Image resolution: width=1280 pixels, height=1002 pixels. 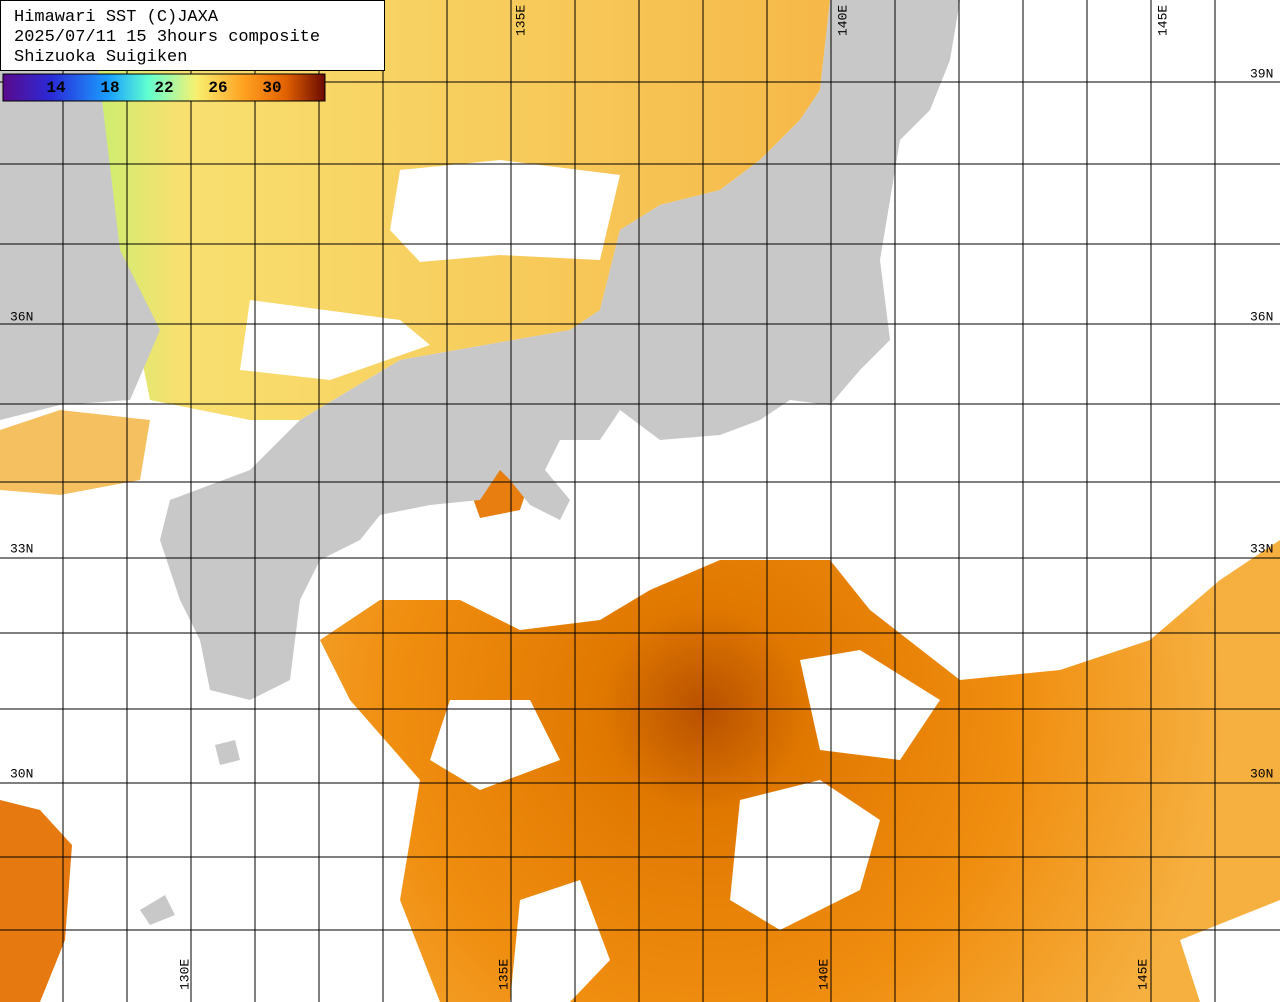 What do you see at coordinates (100, 57) in the screenshot?
I see `header-line: Shizuoka Suigiken` at bounding box center [100, 57].